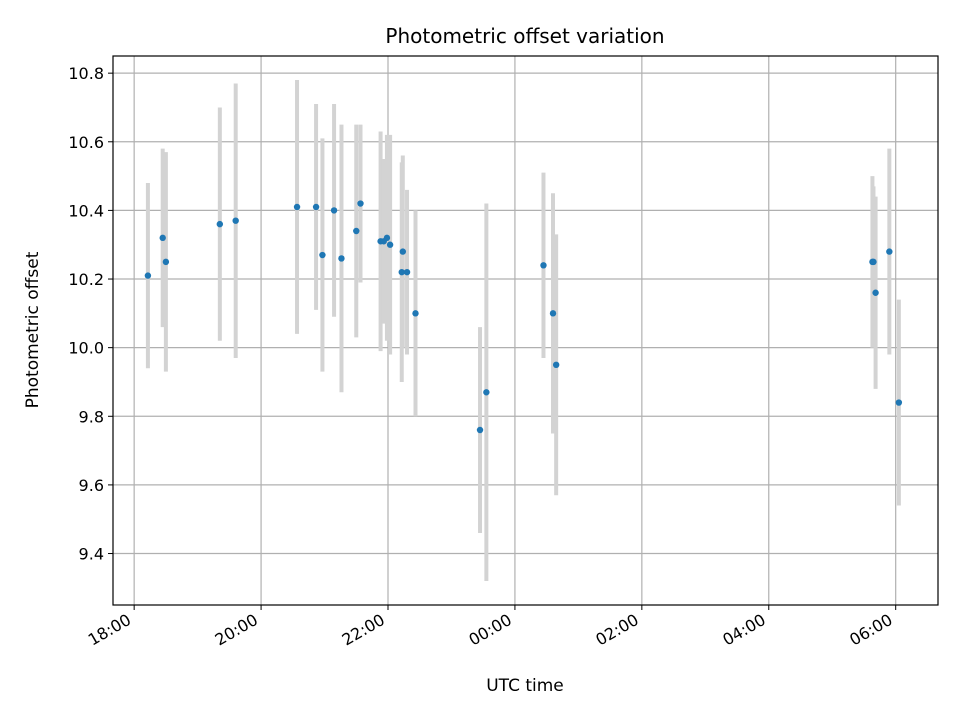  Describe the element at coordinates (86, 210) in the screenshot. I see `y-tick-label: 10.4` at that location.